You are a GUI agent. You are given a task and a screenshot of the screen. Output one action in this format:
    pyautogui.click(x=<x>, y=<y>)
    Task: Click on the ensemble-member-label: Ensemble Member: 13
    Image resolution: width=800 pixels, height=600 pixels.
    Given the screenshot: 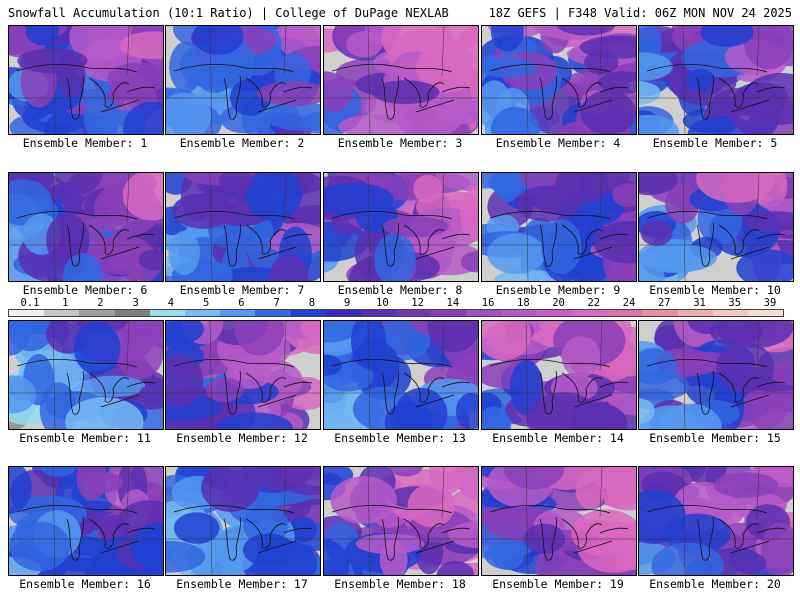 What is the action you would take?
    pyautogui.click(x=400, y=438)
    